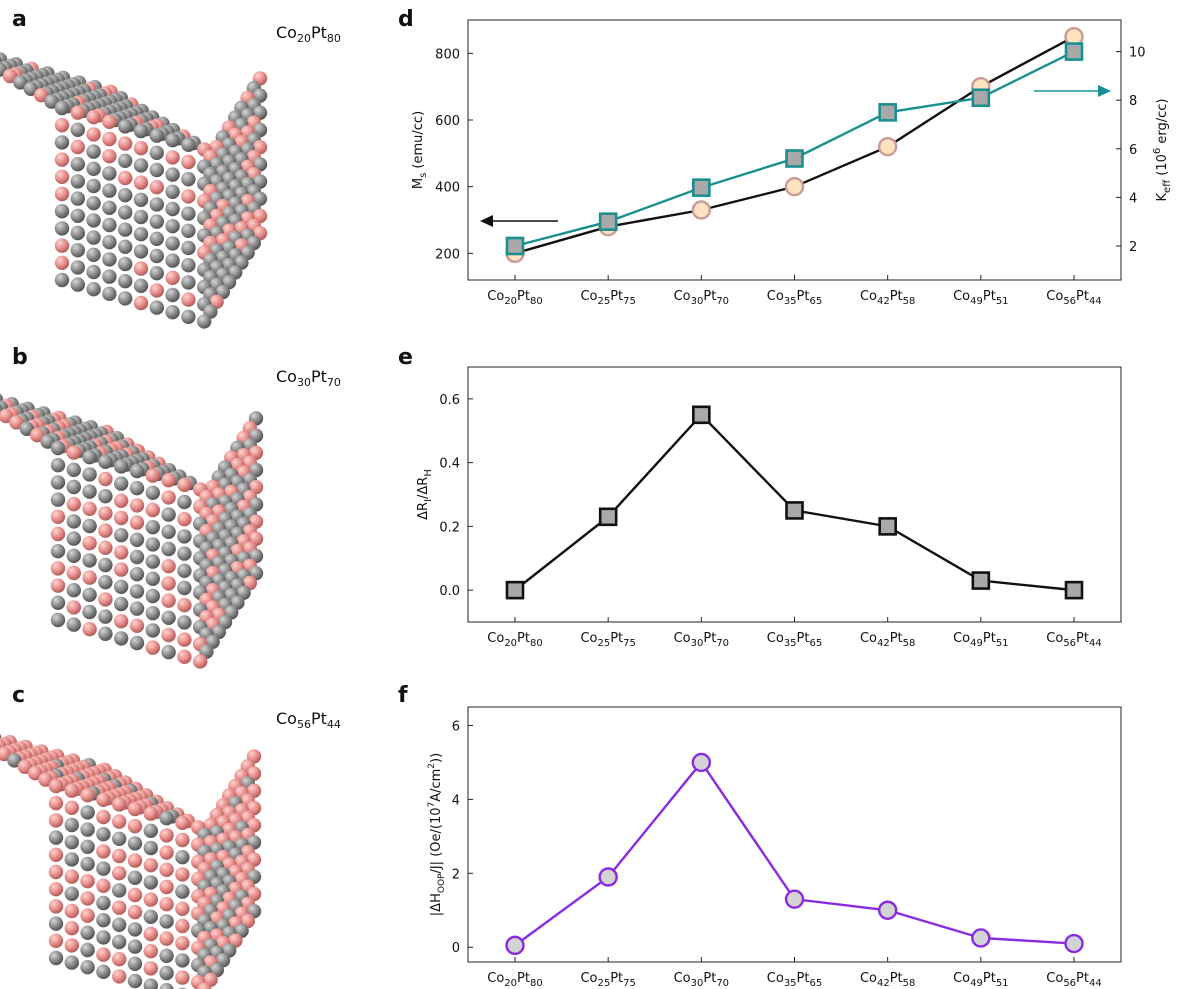  Describe the element at coordinates (449, 527) in the screenshot. I see `y-tick-label: 0.2` at that location.